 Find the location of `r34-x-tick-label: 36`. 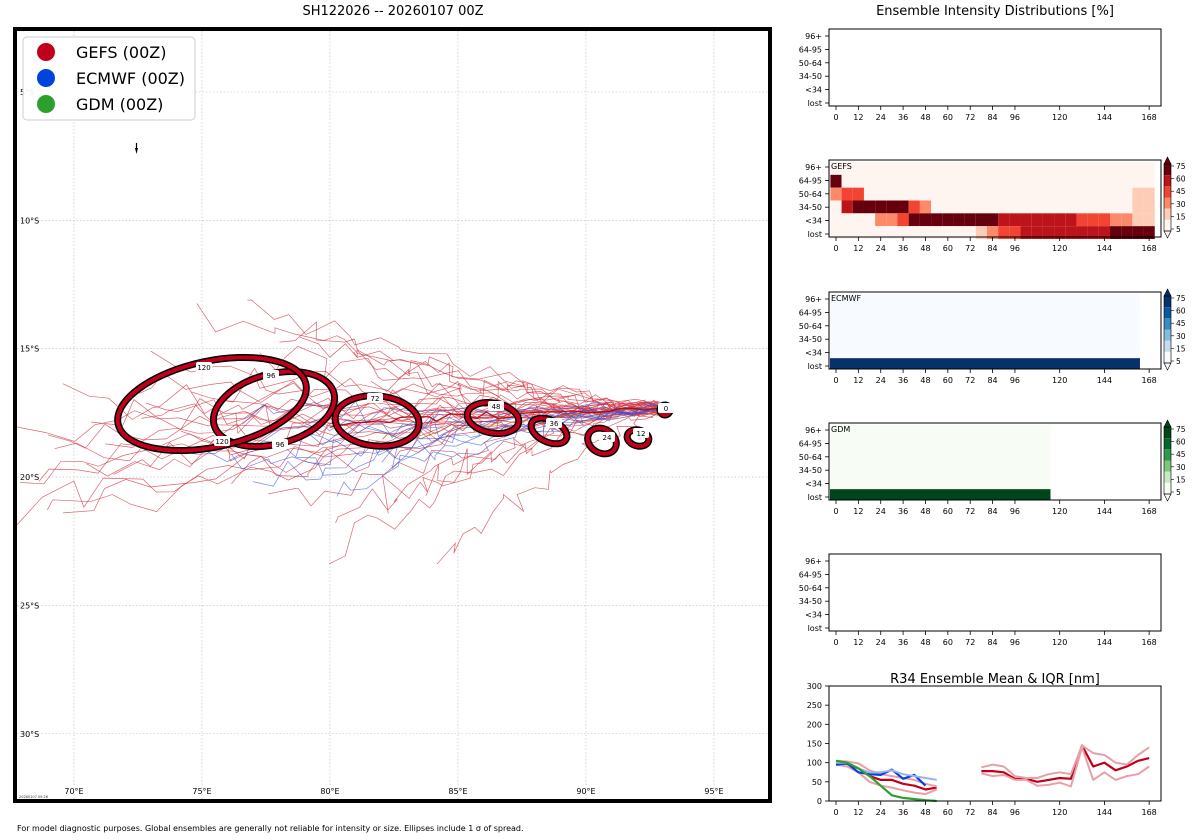

r34-x-tick-label: 36 is located at coordinates (903, 812).